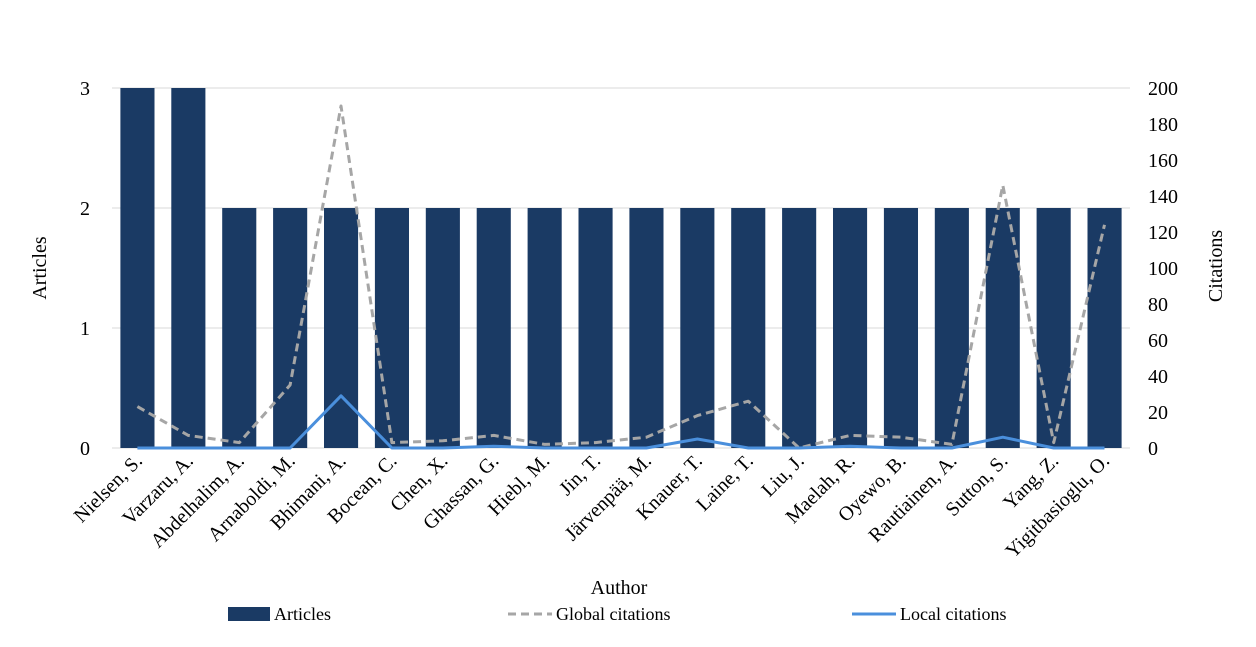 The width and height of the screenshot is (1256, 647). Describe the element at coordinates (953, 614) in the screenshot. I see `legend-label: Local citations` at that location.